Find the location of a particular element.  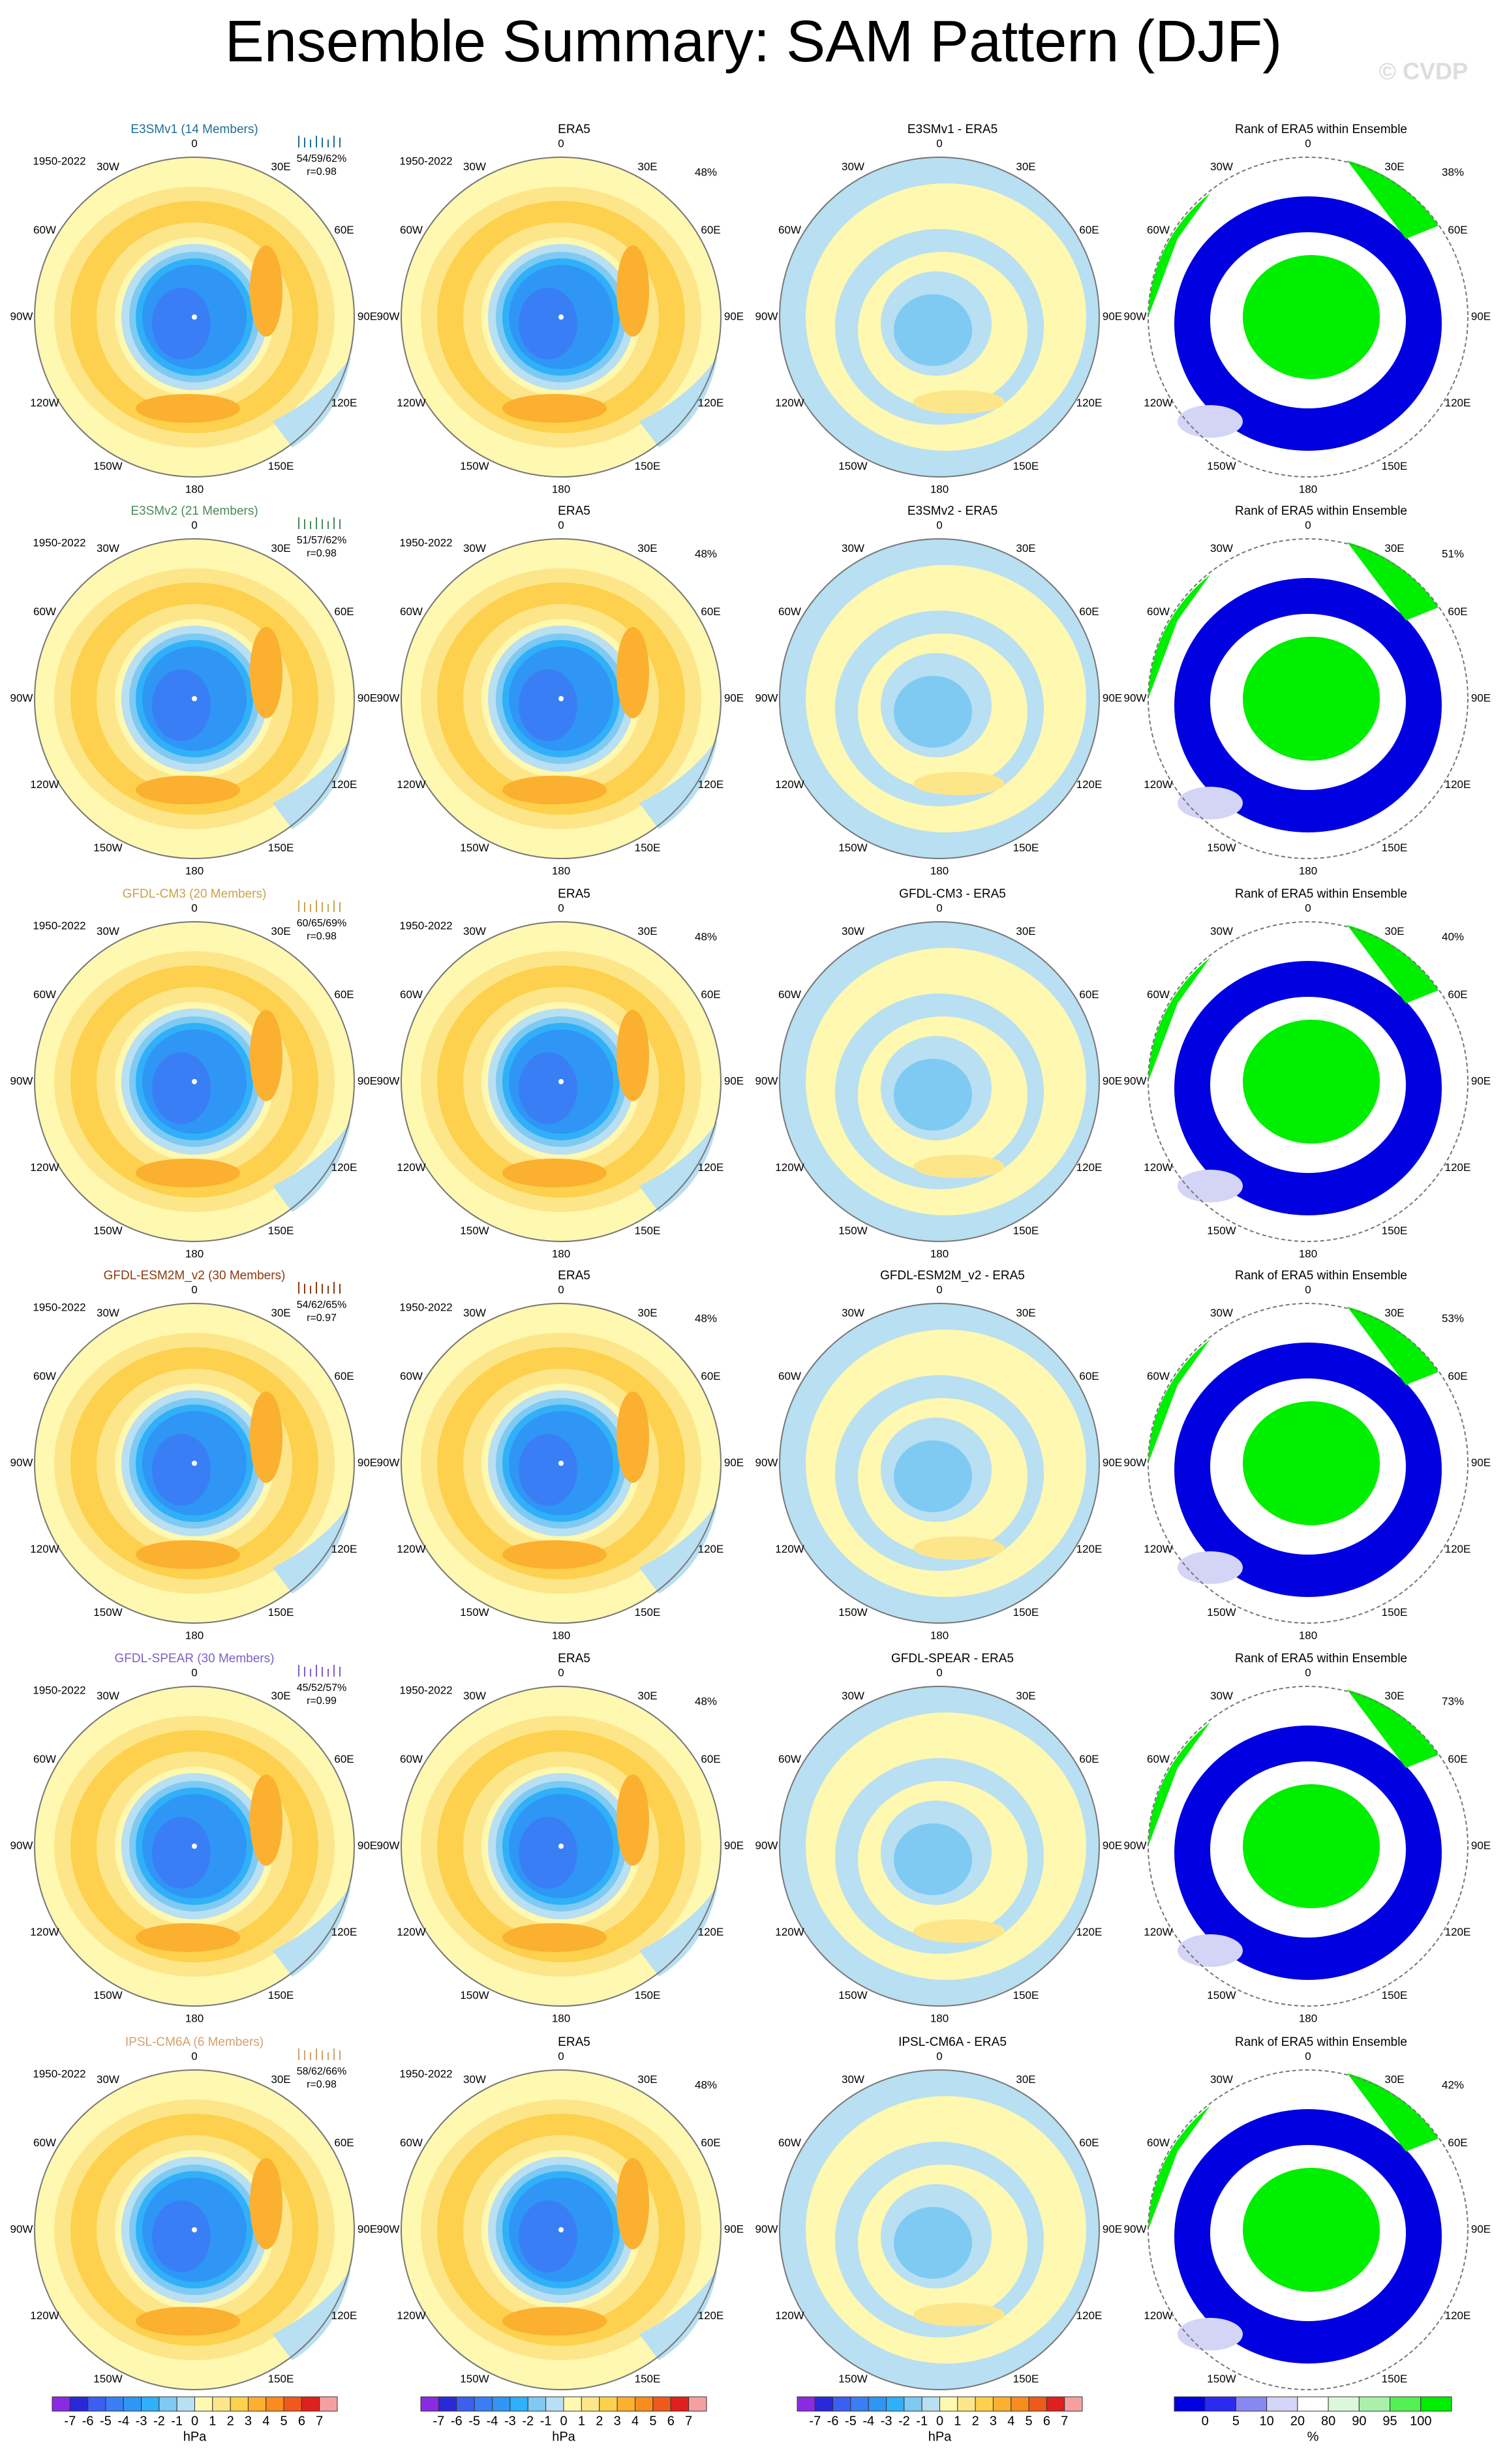

colorbar-unit: hPa is located at coordinates (940, 2436).